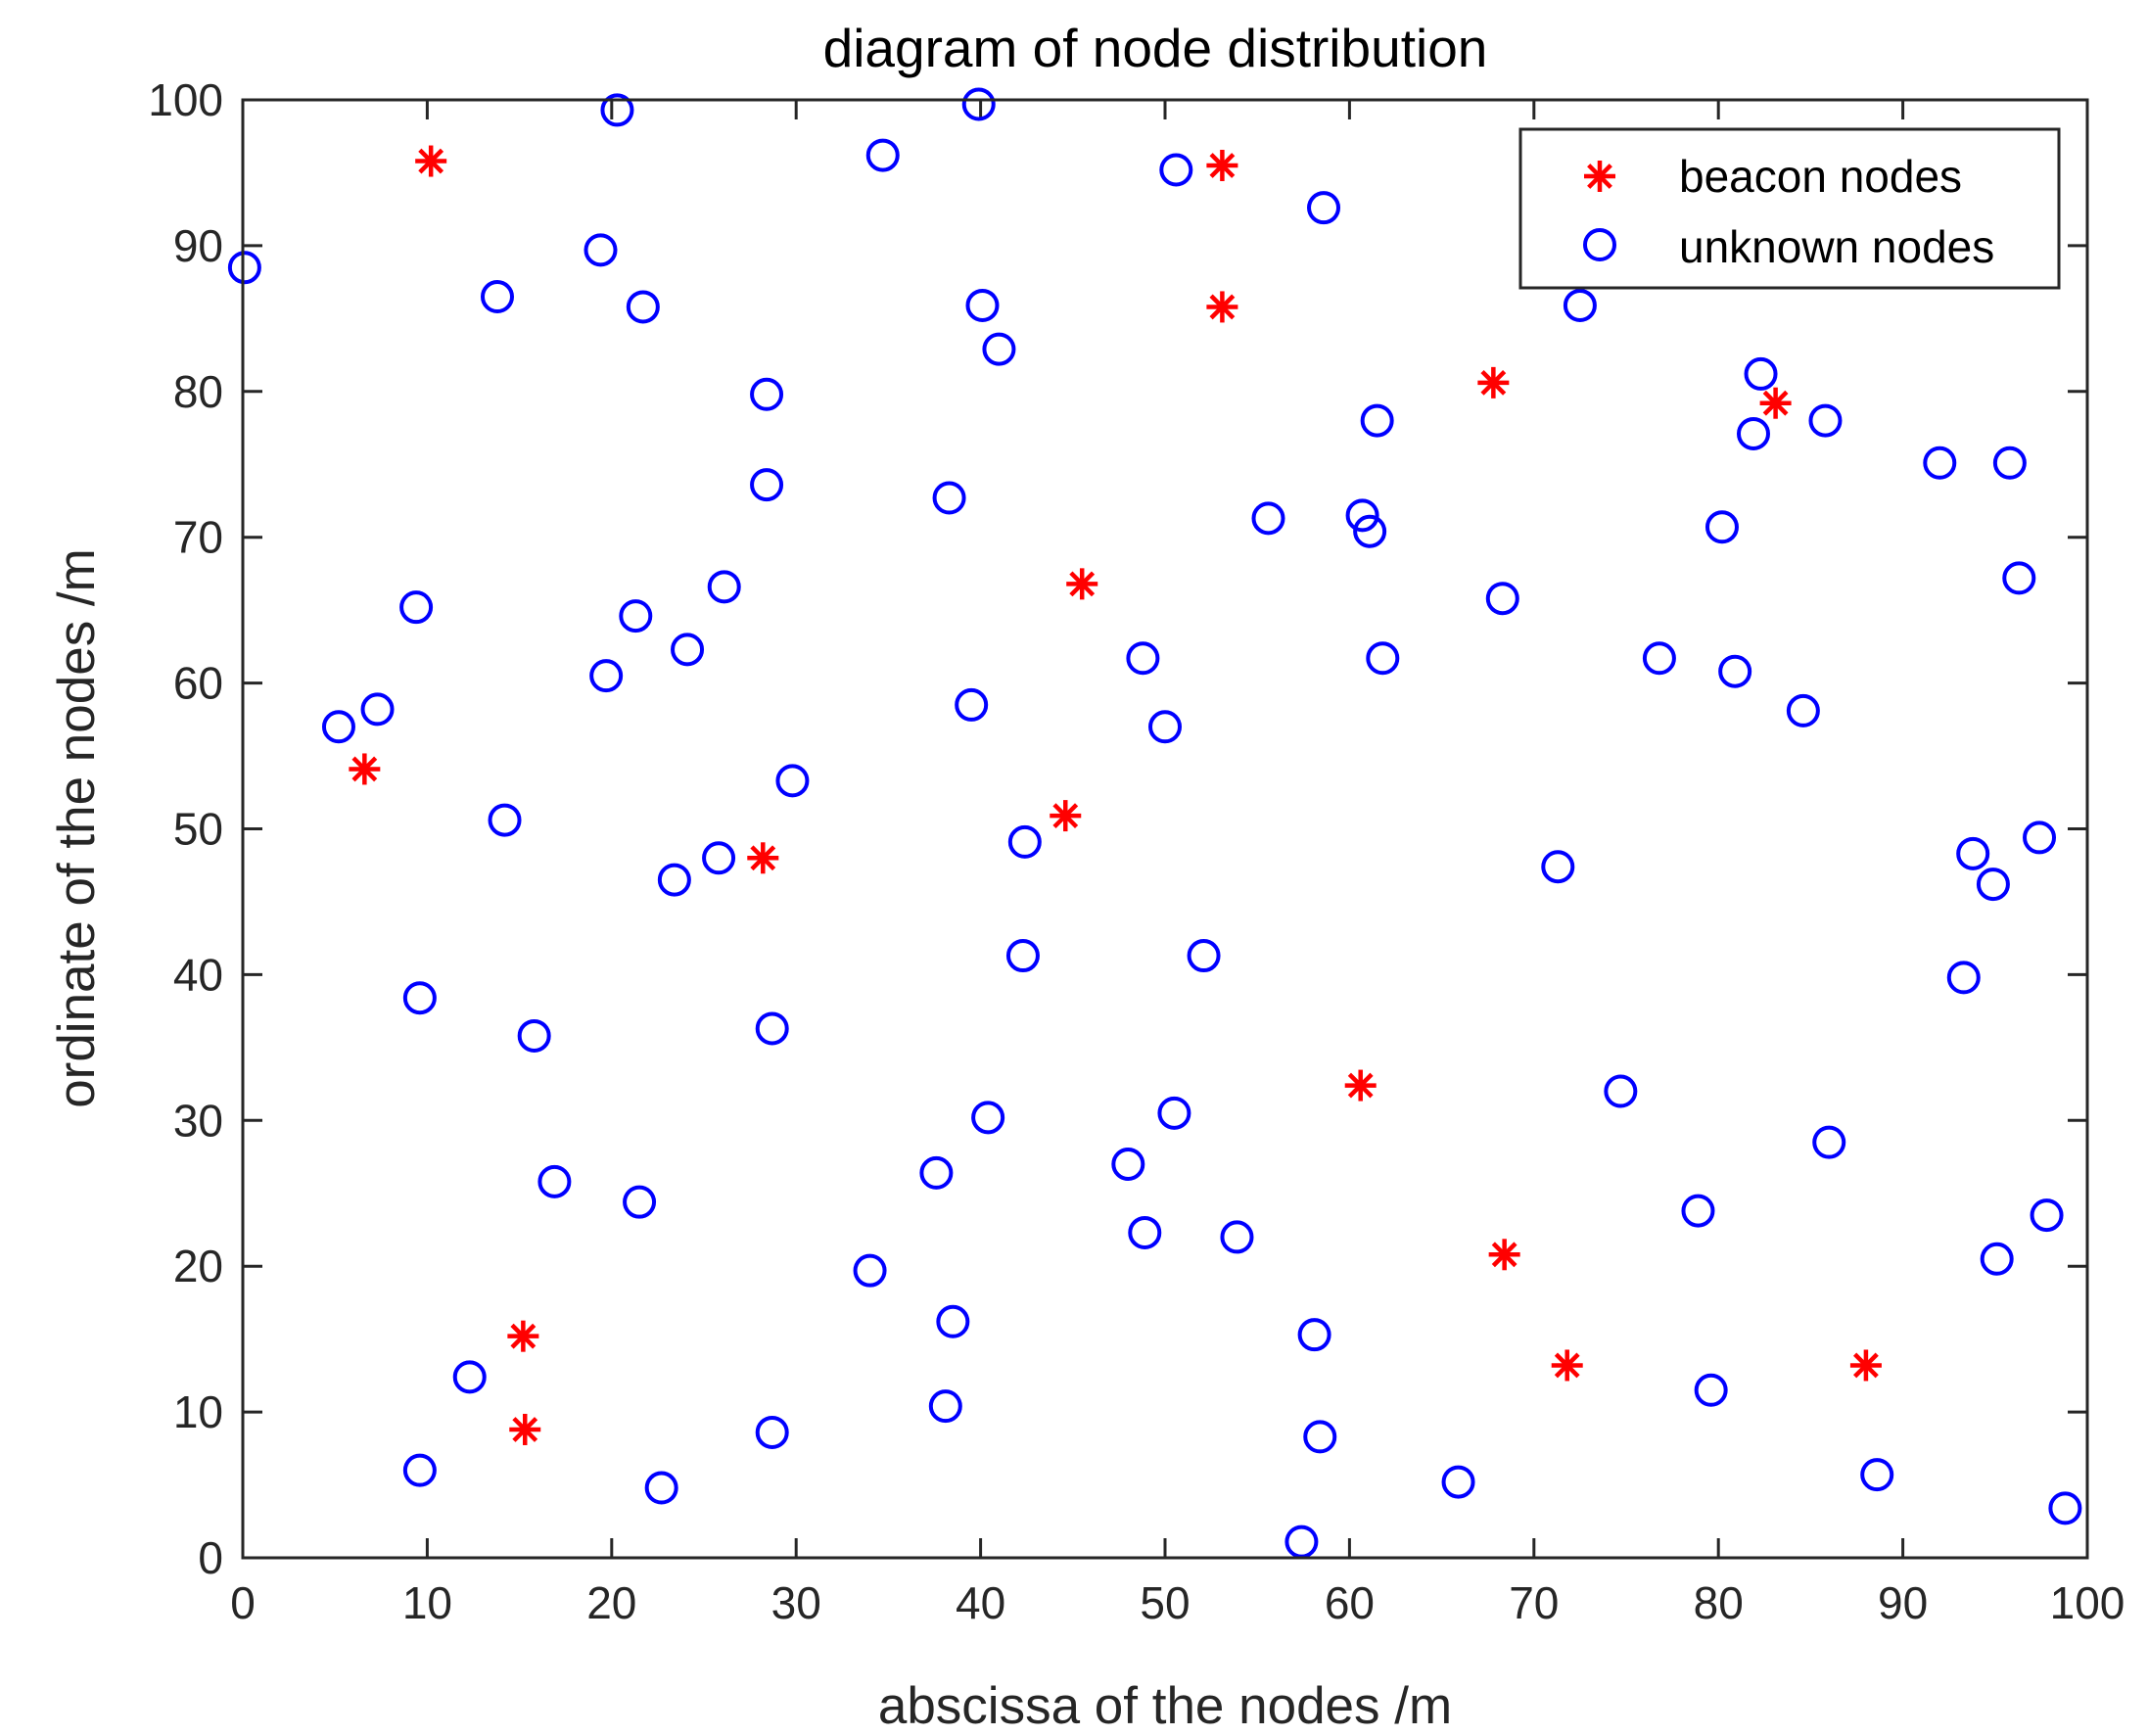 This screenshot has height=1736, width=2148. Describe the element at coordinates (1903, 1602) in the screenshot. I see `x-tick-label: 90` at that location.